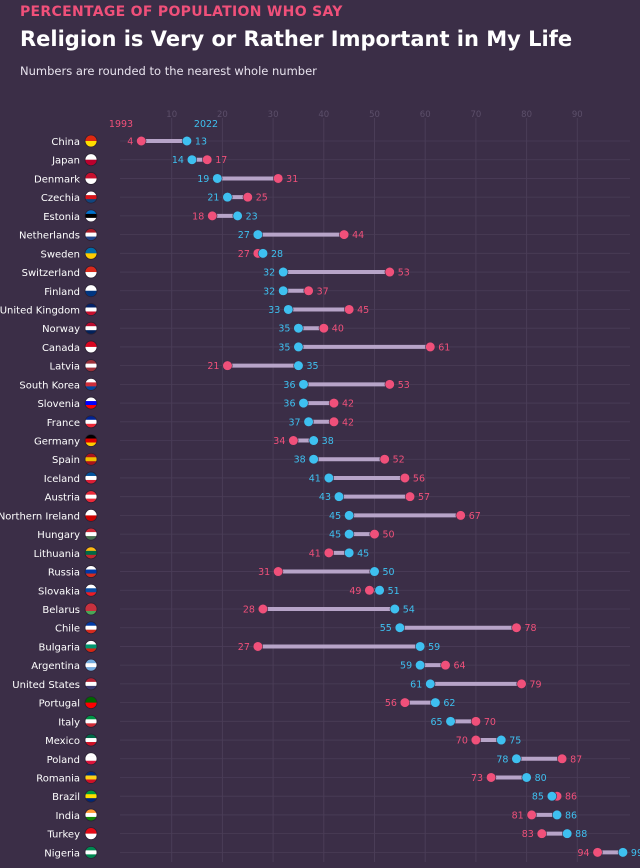 The height and width of the screenshot is (868, 640). What do you see at coordinates (338, 329) in the screenshot?
I see `value-label-1993: 40` at bounding box center [338, 329].